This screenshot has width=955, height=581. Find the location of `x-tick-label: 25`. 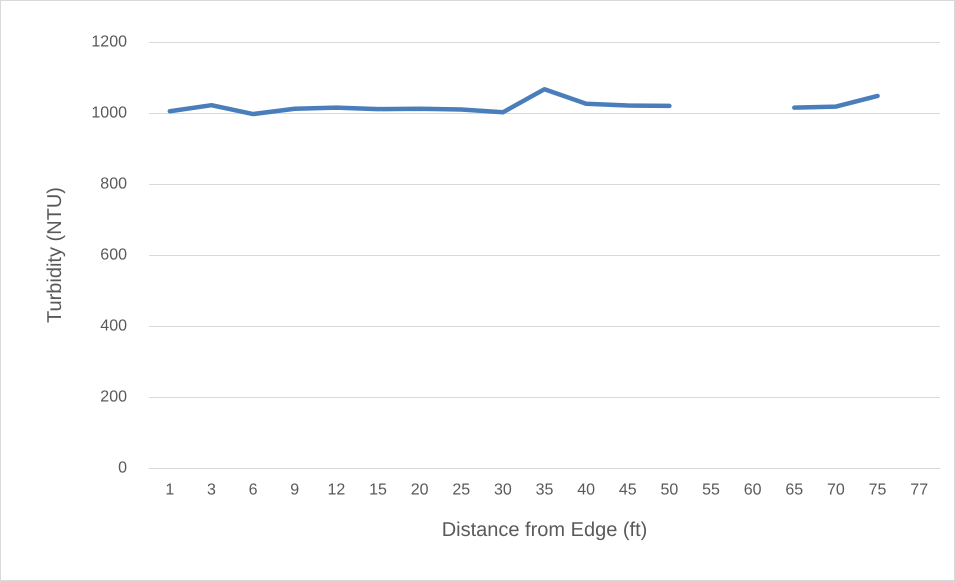

x-tick-label: 25 is located at coordinates (461, 490).